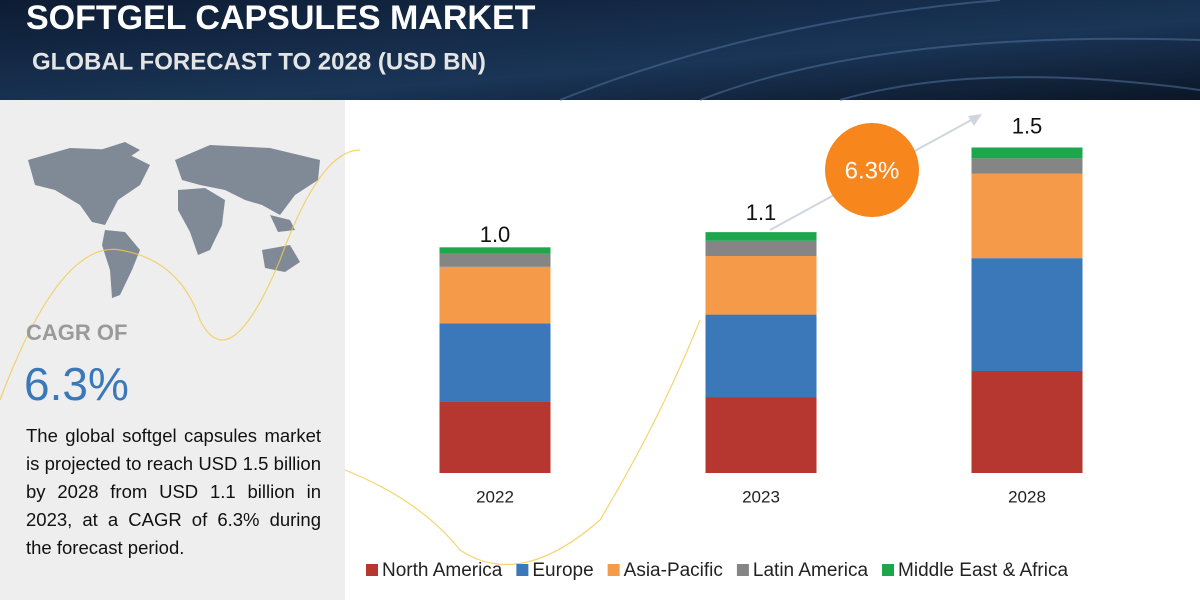  Describe the element at coordinates (975, 120) in the screenshot. I see `cagr-arrowhead` at that location.